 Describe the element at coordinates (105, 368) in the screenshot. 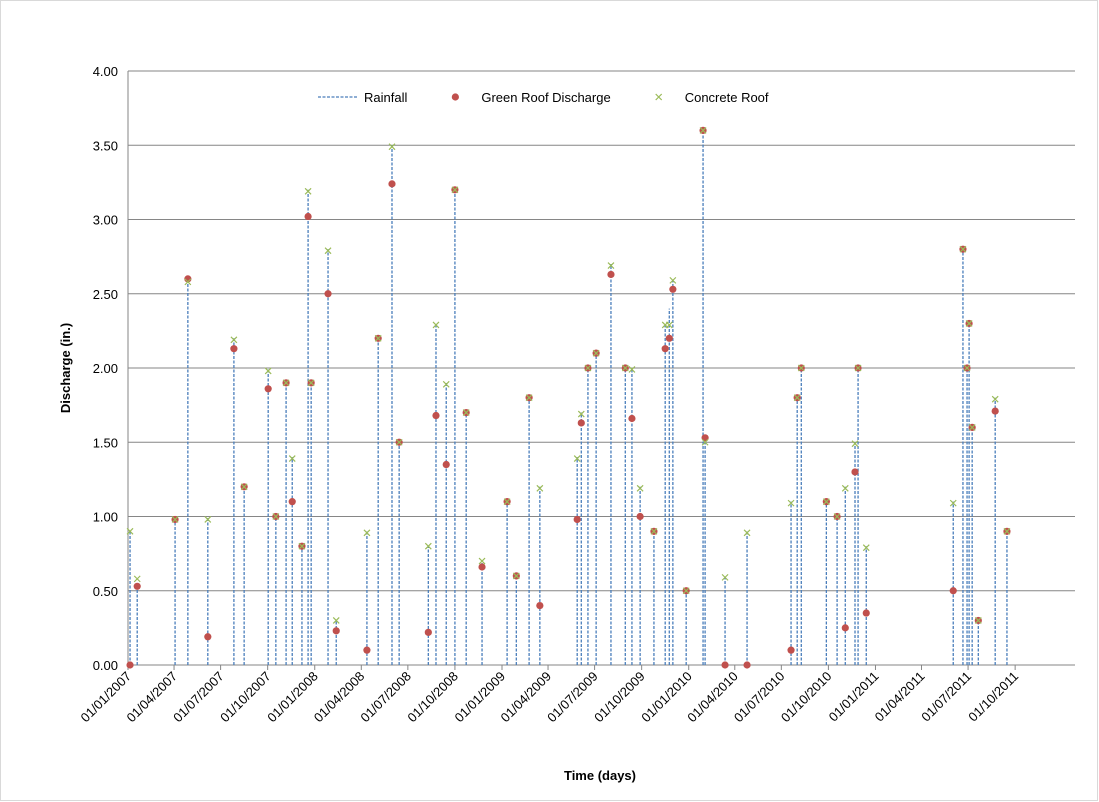

I see `y-tick-label: 2.00` at that location.